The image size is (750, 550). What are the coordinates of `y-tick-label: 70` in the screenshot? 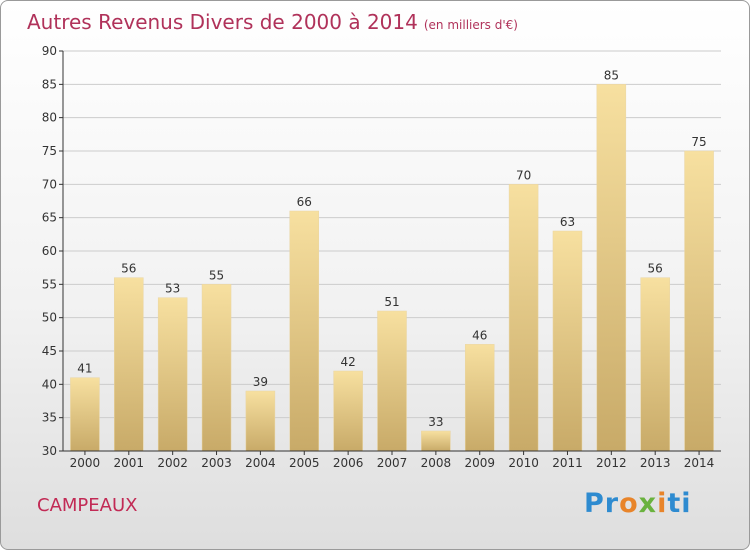 It's located at (49, 184).